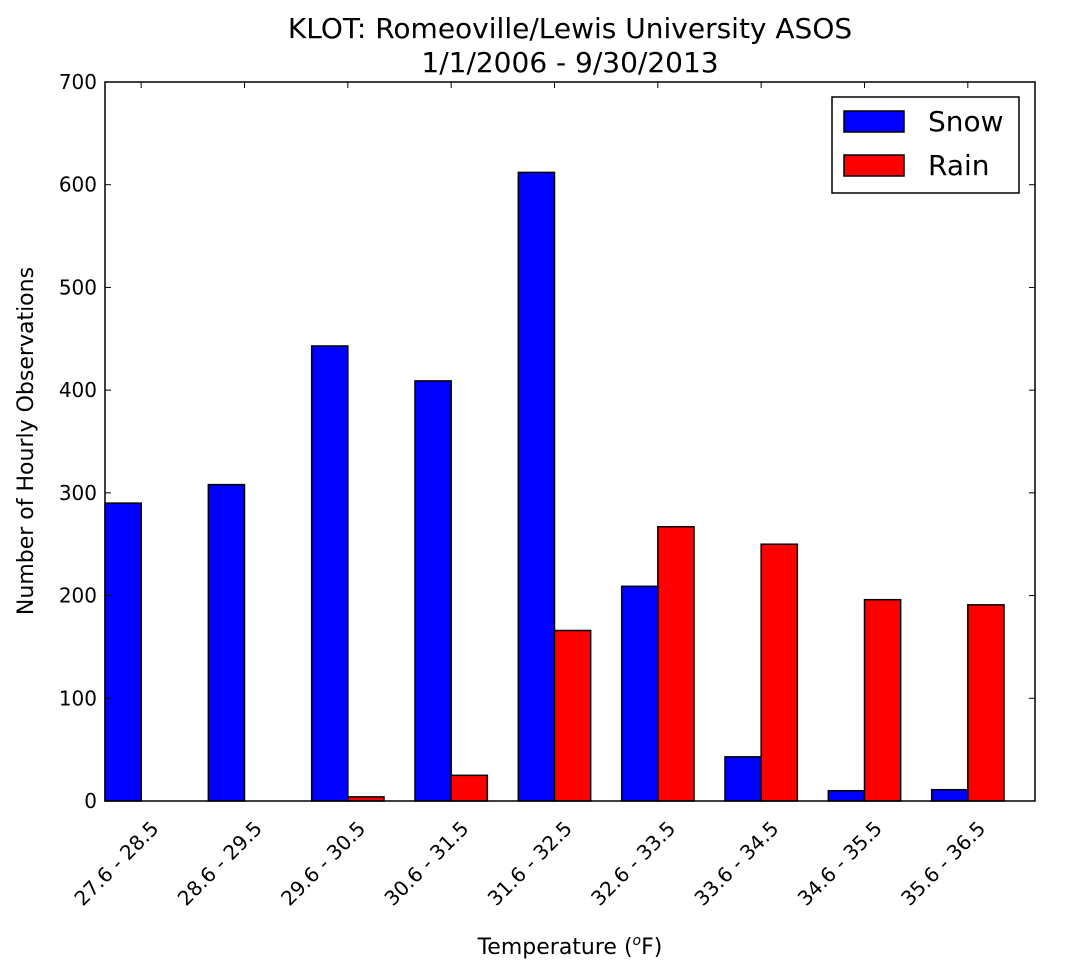  What do you see at coordinates (26, 441) in the screenshot?
I see `y-axis-label: Number of Hourly Observations` at bounding box center [26, 441].